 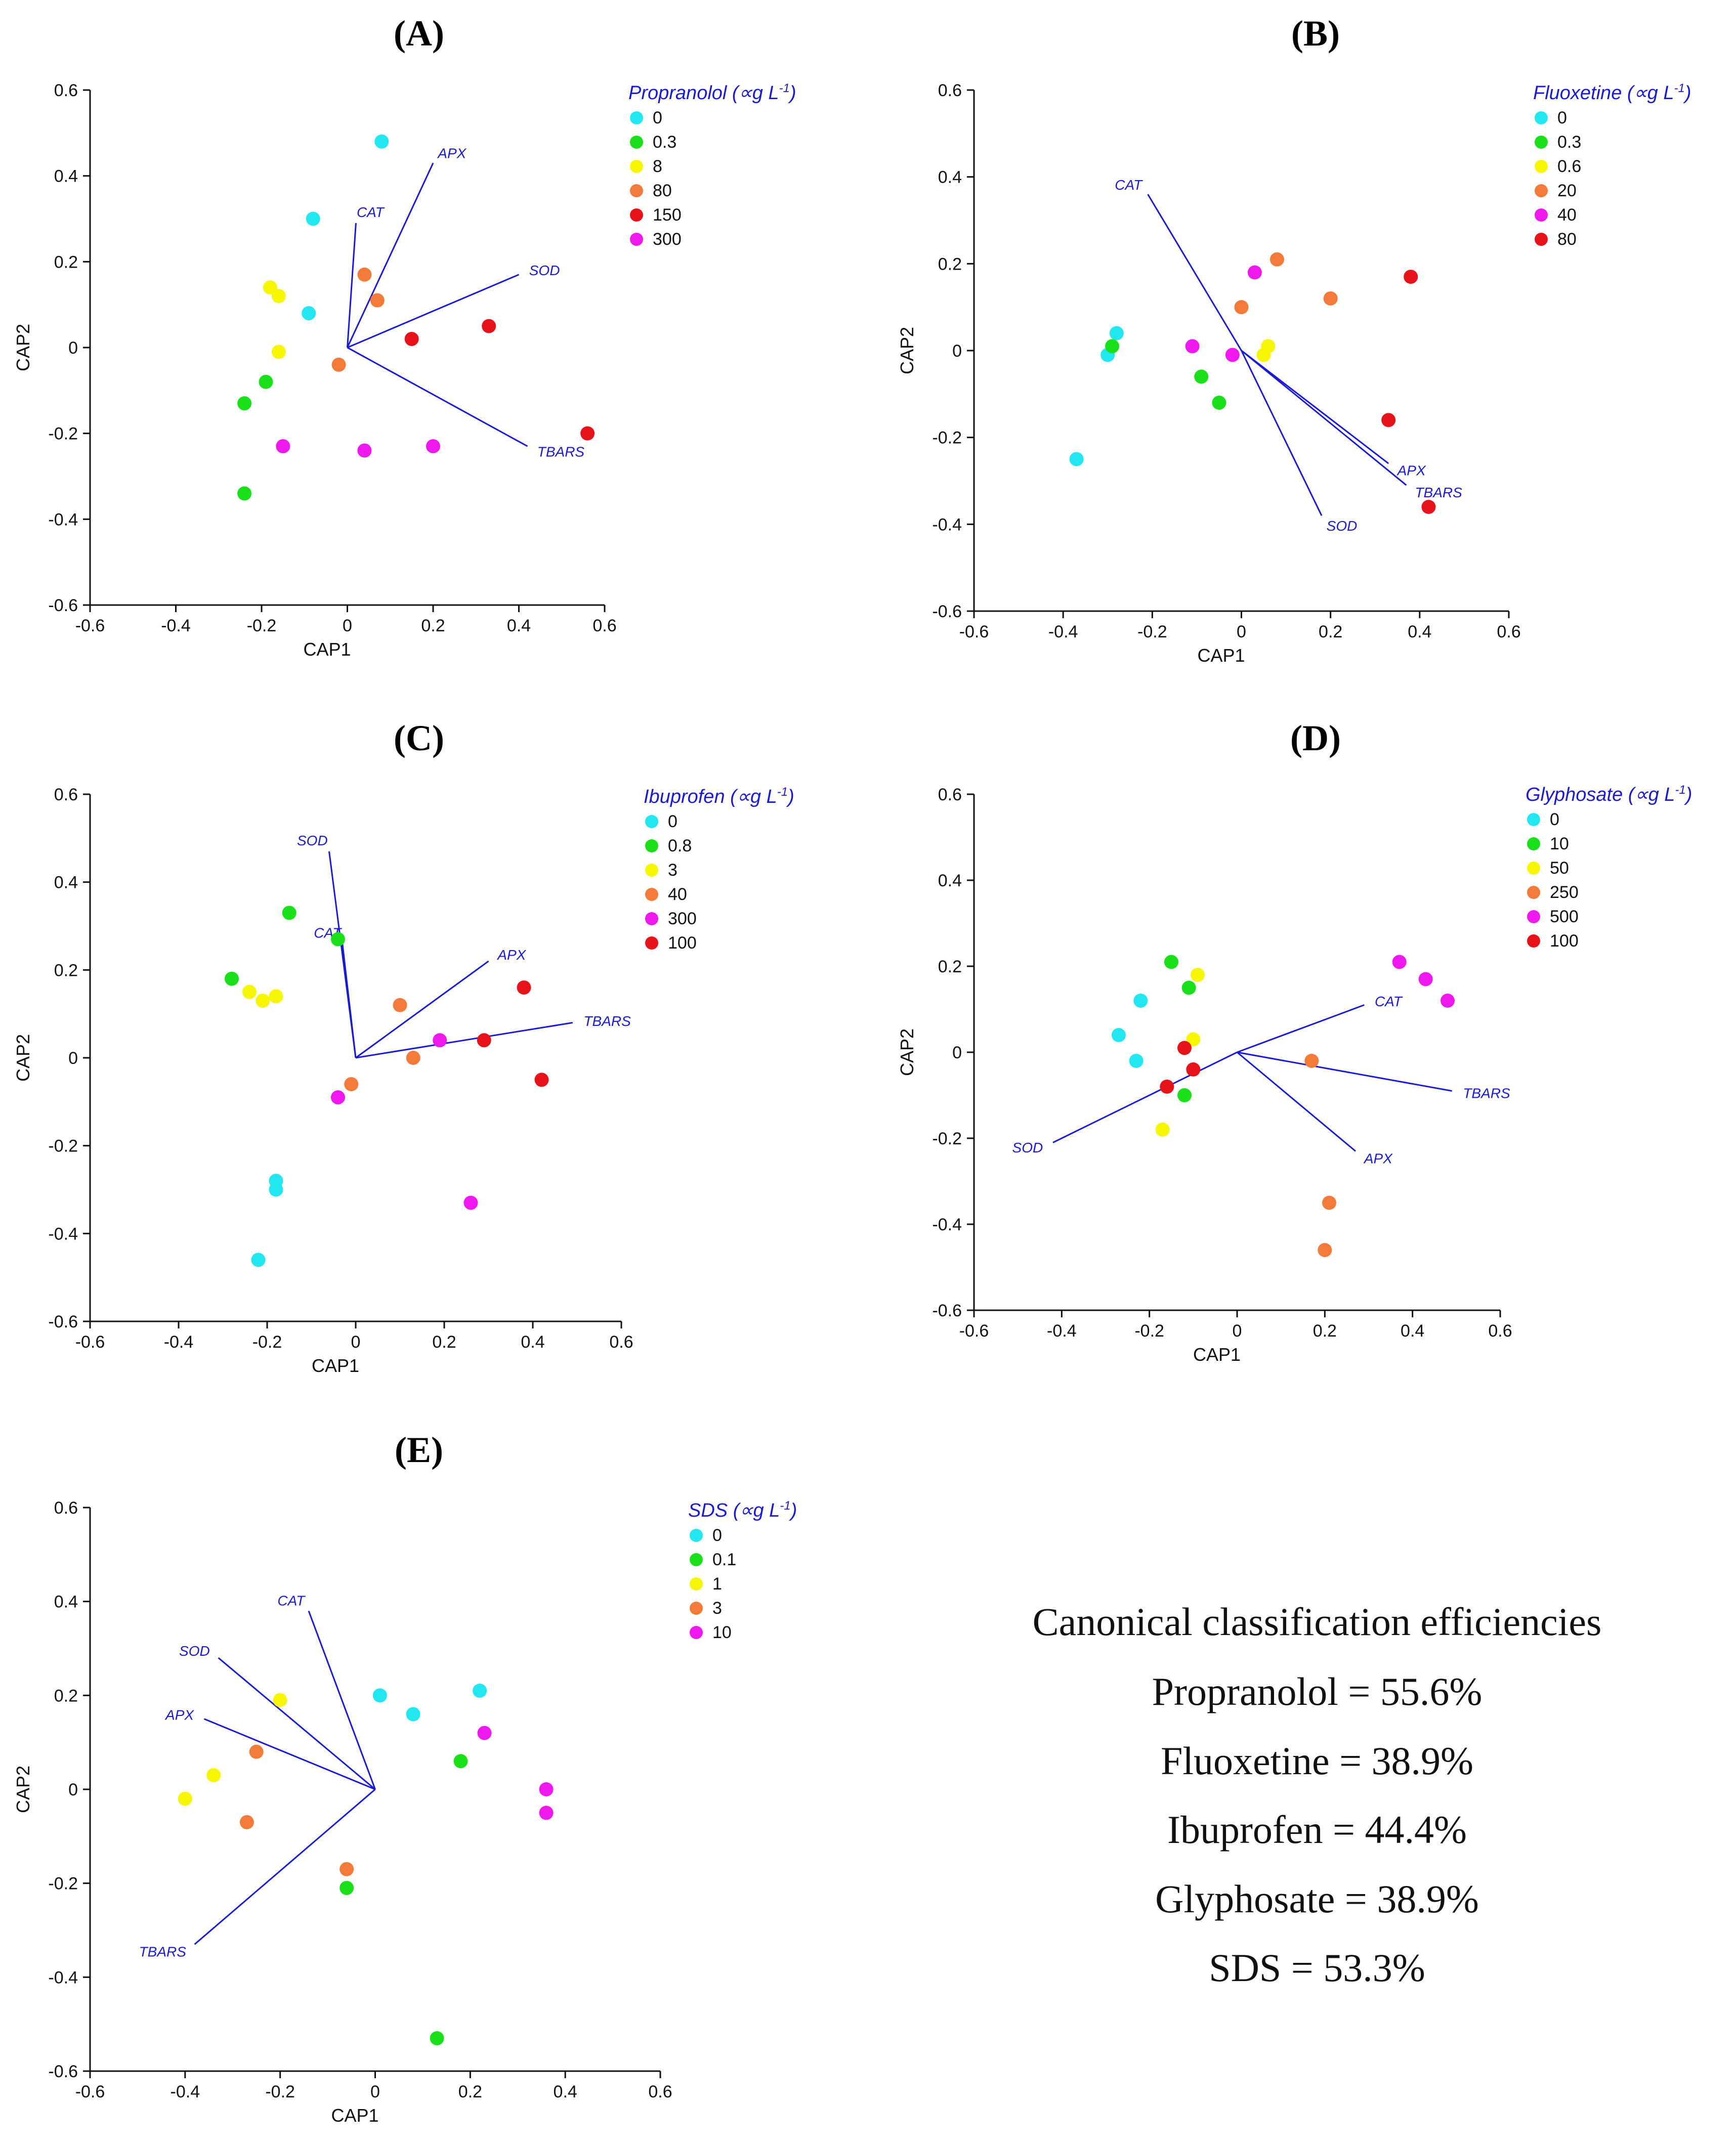 I want to click on legend-entry: 40, so click(x=677, y=895).